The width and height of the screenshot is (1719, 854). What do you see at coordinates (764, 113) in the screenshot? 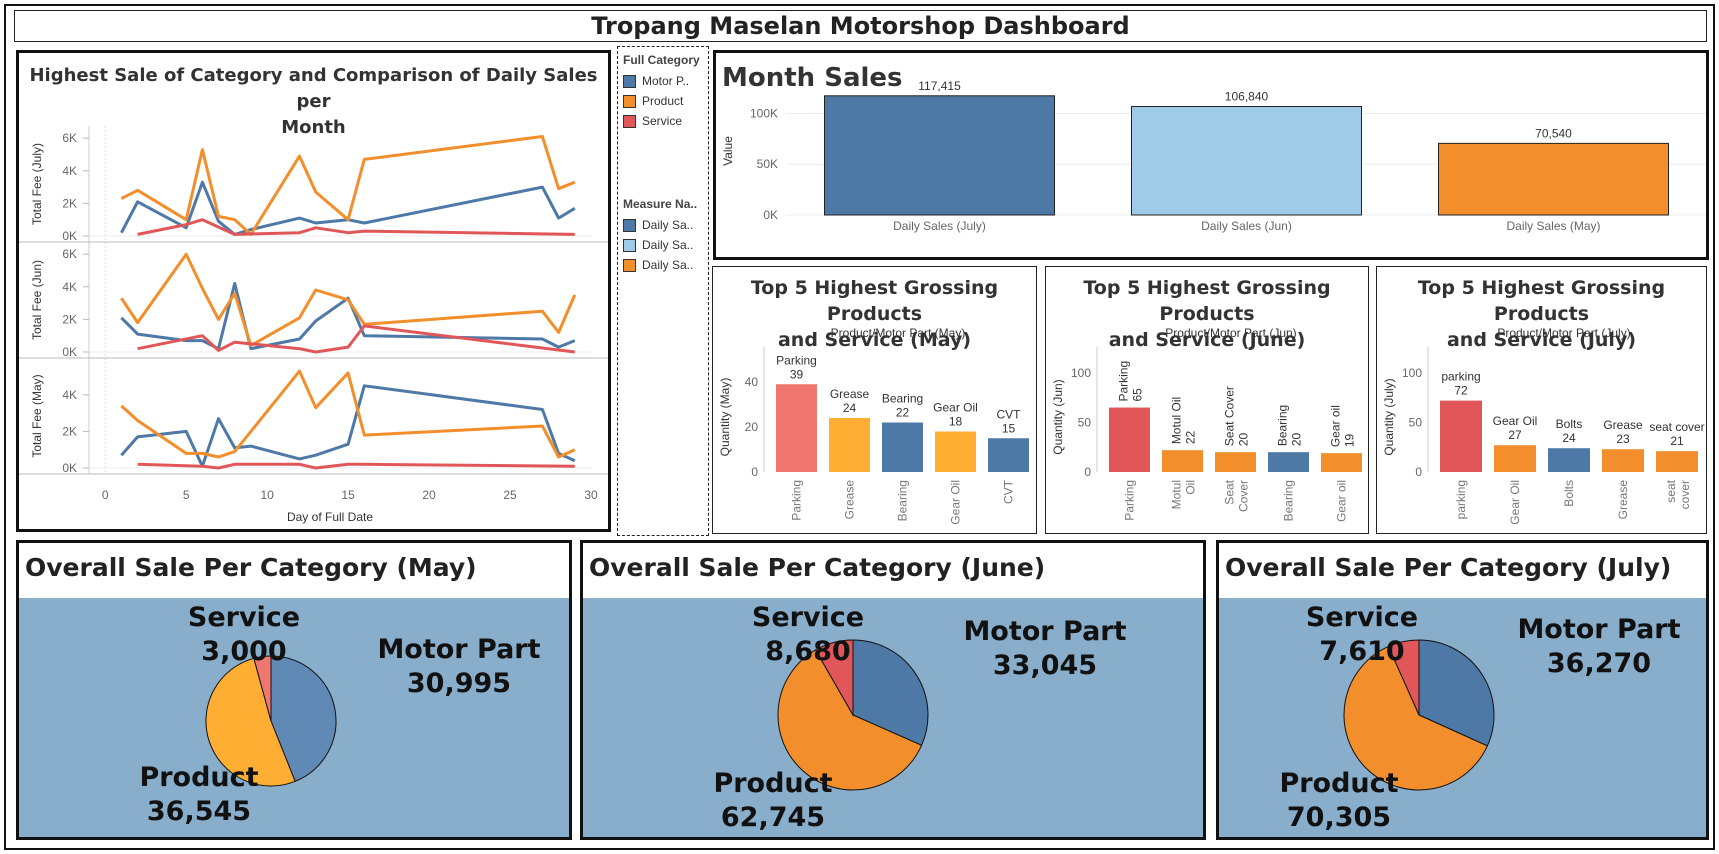
I see `month-sales-ytick-label: 100K` at bounding box center [764, 113].